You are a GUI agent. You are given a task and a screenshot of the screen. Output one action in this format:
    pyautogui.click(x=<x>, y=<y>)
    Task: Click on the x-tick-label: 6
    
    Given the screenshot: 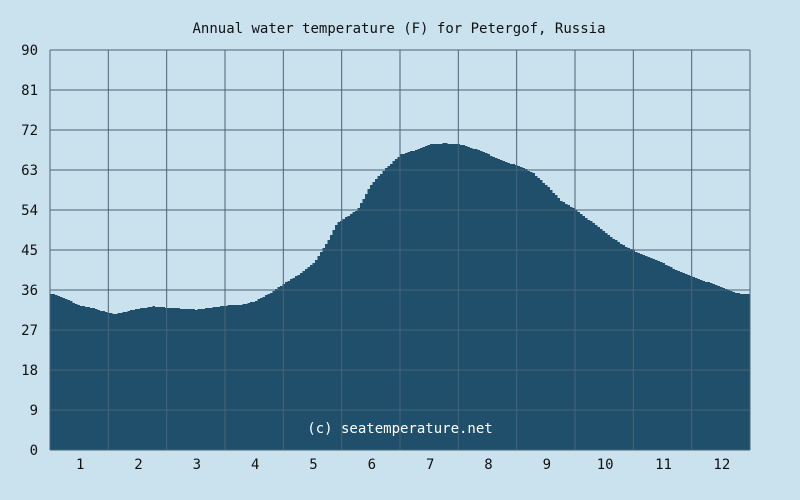 What is the action you would take?
    pyautogui.click(x=372, y=465)
    